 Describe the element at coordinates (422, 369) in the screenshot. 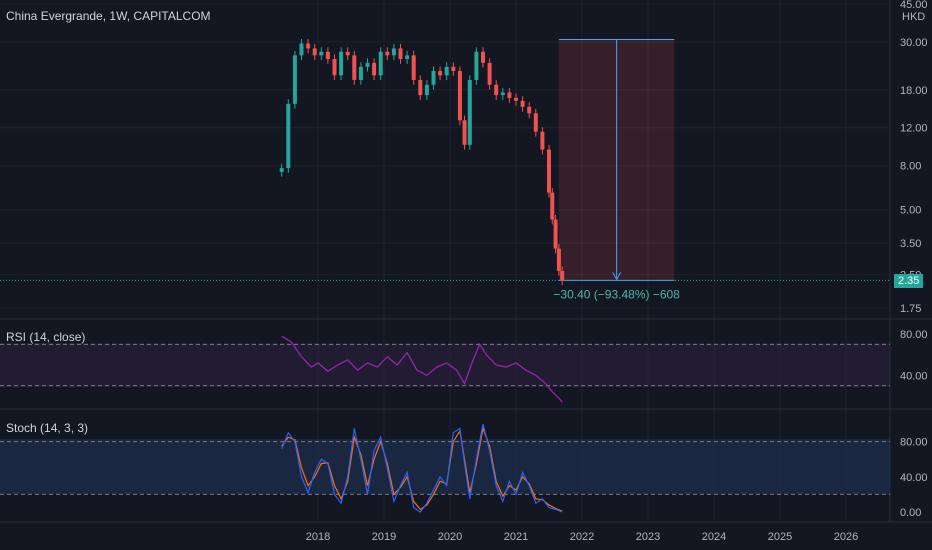

I see `rsi-line` at that location.